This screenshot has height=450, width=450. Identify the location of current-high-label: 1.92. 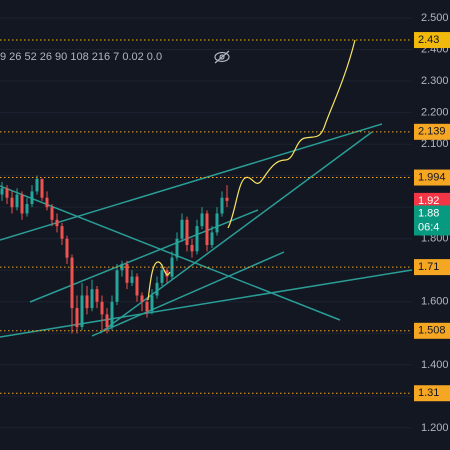
(428, 201).